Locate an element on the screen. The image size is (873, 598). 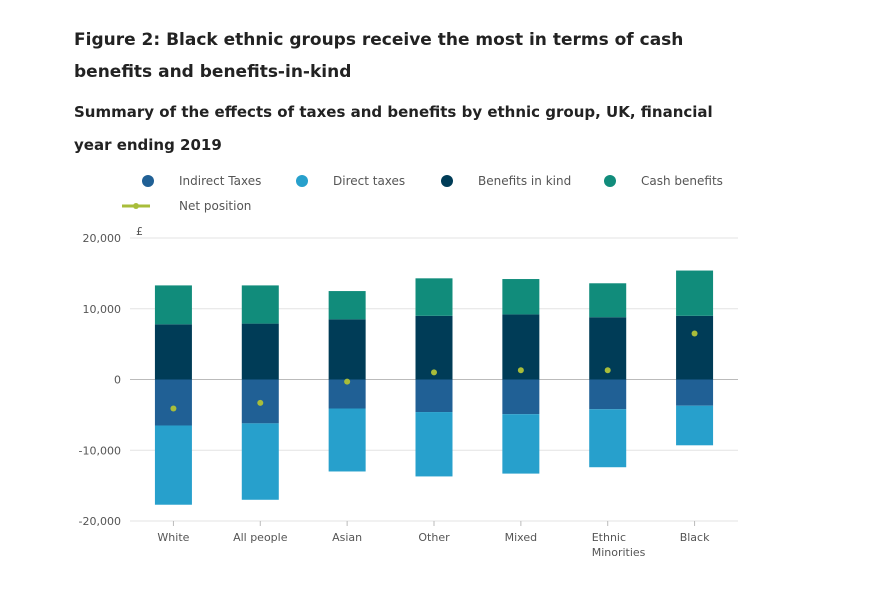
legend-line-marker is located at coordinates (136, 206).